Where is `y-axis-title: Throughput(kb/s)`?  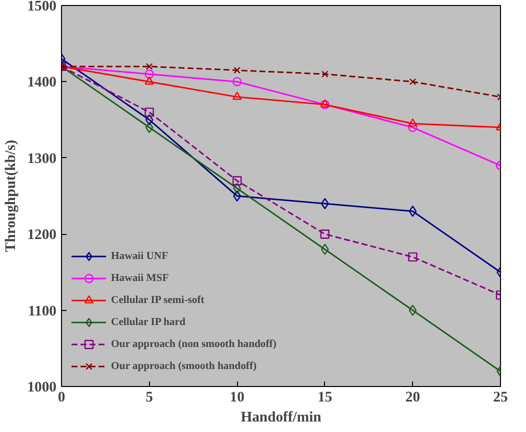
y-axis-title: Throughput(kb/s) is located at coordinates (11, 196).